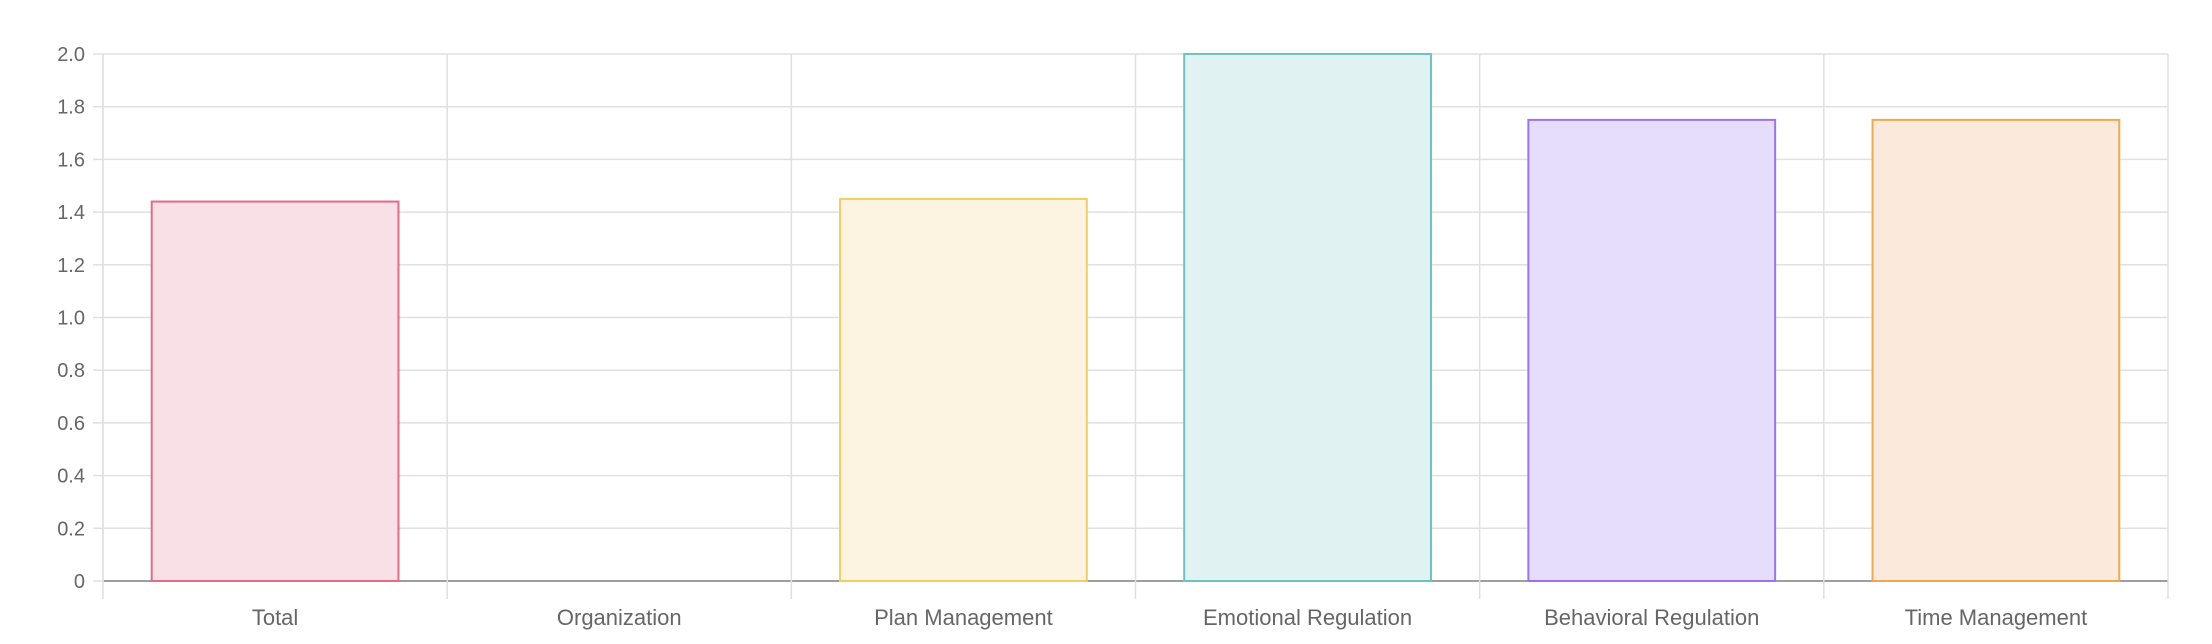 The image size is (2212, 644). Describe the element at coordinates (71, 55) in the screenshot. I see `y-tick-label: 2.0` at that location.